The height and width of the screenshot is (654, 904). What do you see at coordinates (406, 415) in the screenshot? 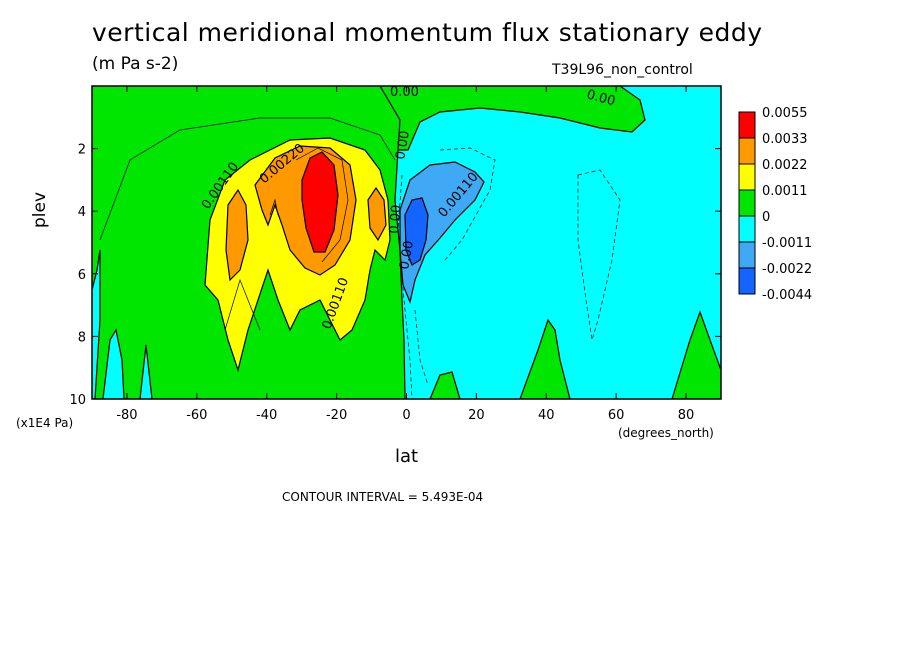
I see `x-tick-label: 0` at bounding box center [406, 415].